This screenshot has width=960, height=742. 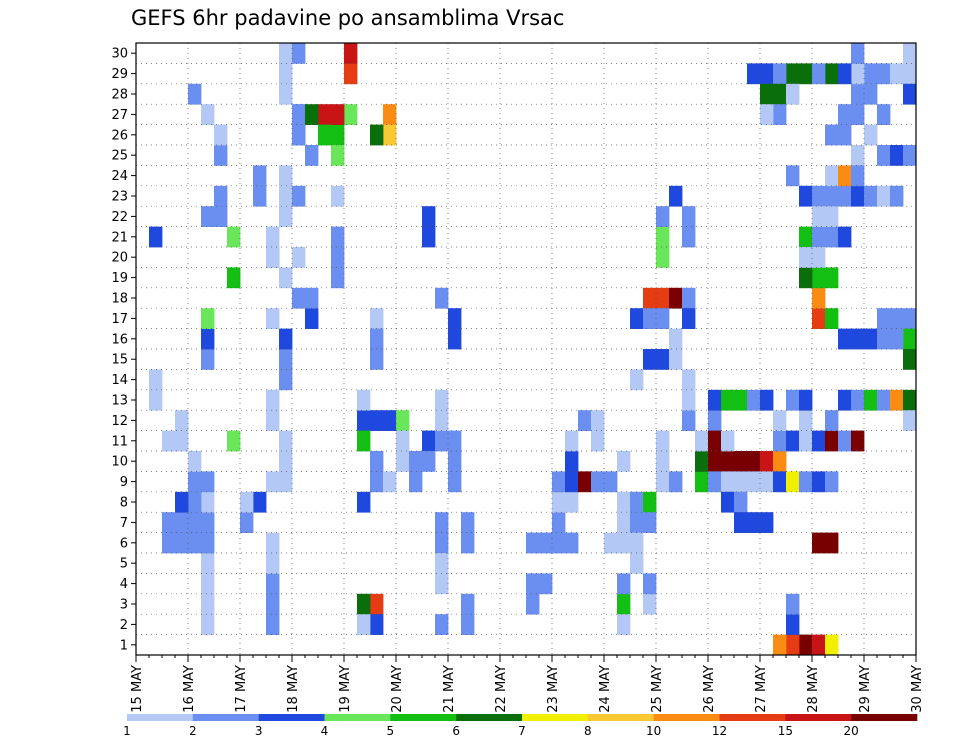 What do you see at coordinates (522, 731) in the screenshot?
I see `colorbar-label: 7` at bounding box center [522, 731].